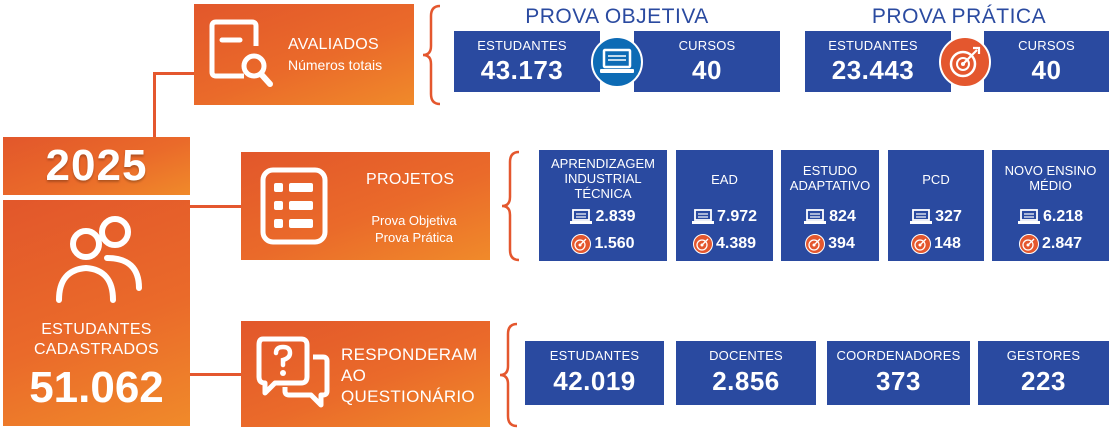  I want to click on project-objetiva-row: 2.839, so click(603, 217).